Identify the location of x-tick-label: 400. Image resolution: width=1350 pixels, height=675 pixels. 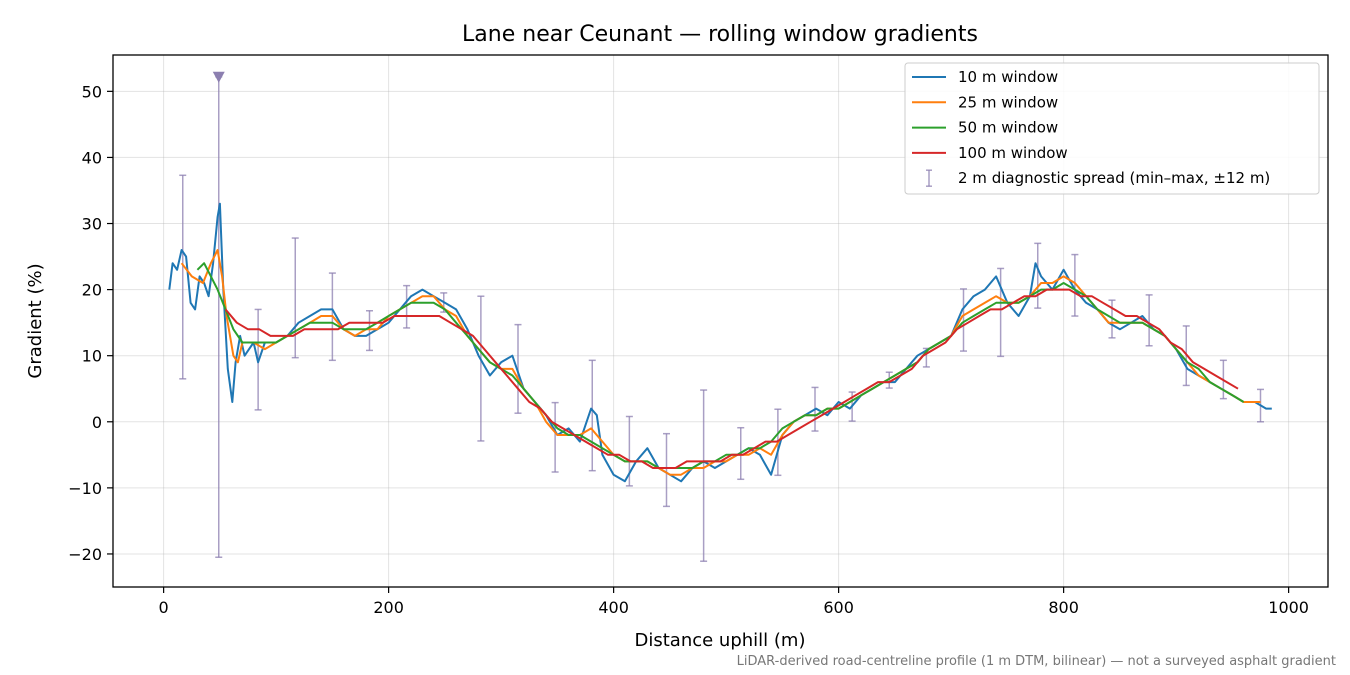
(613, 607).